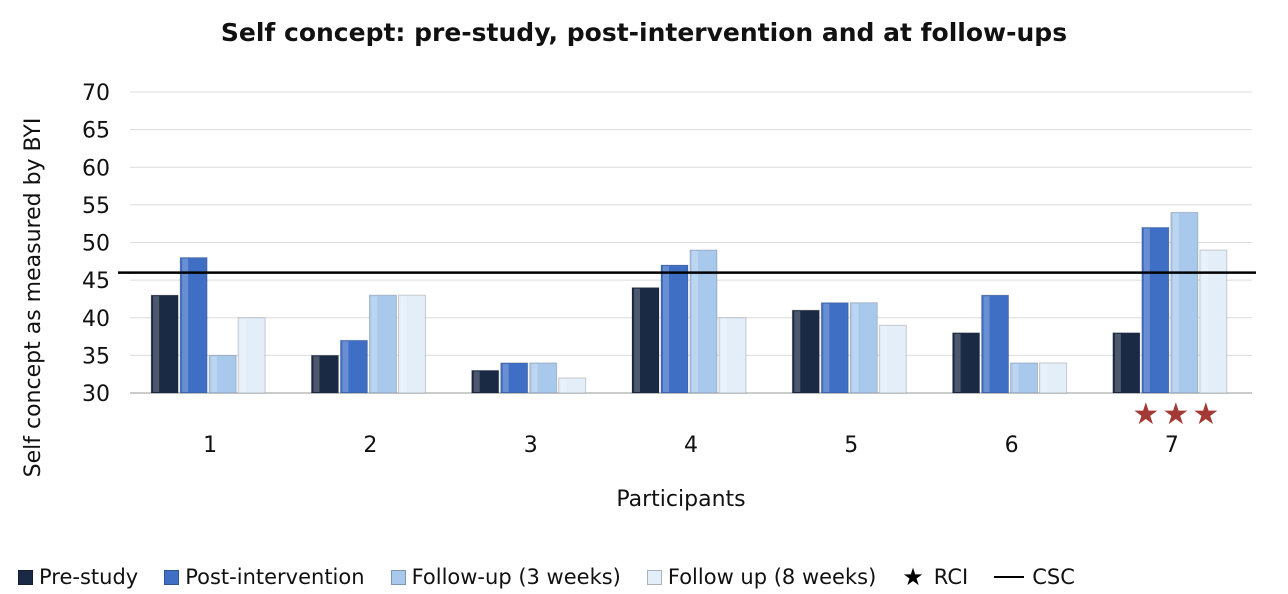 The image size is (1288, 594). Describe the element at coordinates (275, 577) in the screenshot. I see `legend-label-post-intervention: Post-intervention` at that location.